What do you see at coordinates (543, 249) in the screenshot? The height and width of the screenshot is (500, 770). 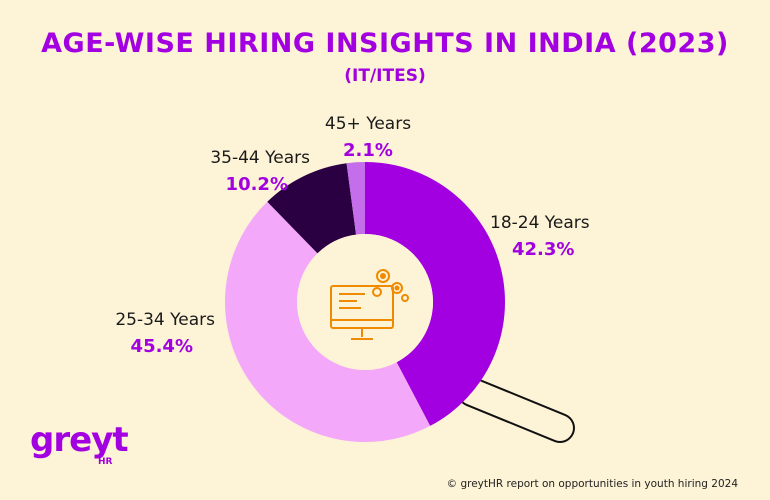 I see `slice-label-value: 42.3%` at bounding box center [543, 249].